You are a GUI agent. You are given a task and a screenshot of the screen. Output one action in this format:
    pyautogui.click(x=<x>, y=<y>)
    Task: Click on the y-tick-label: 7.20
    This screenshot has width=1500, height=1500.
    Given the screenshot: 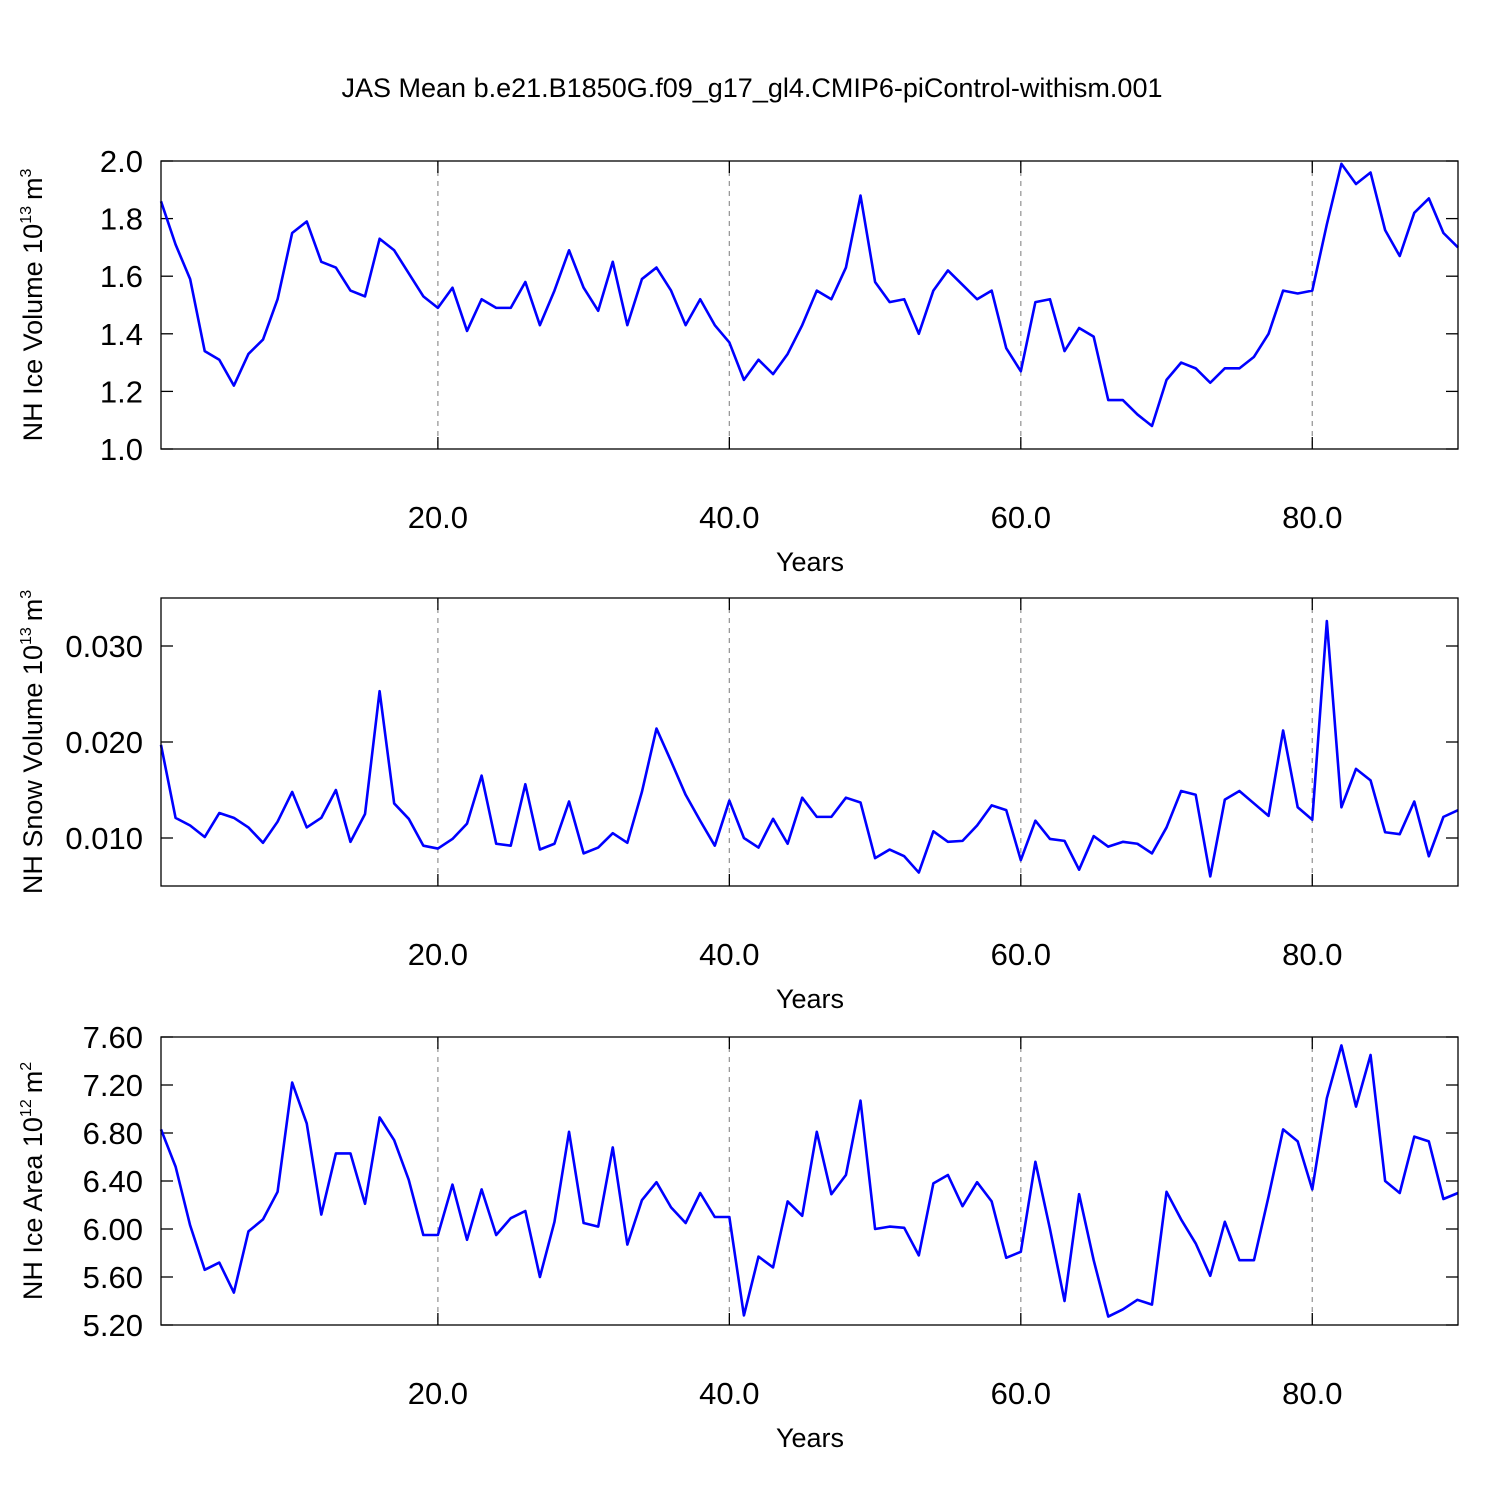 What is the action you would take?
    pyautogui.click(x=113, y=1085)
    